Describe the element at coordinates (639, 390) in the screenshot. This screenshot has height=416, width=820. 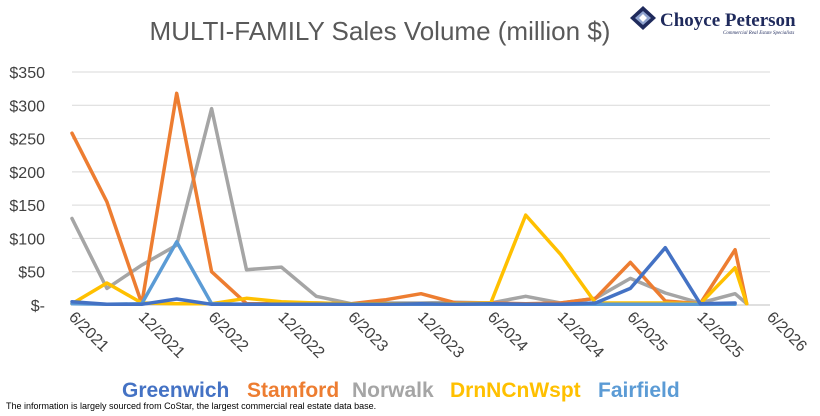
I see `legend-item-fairfield: Fairfield` at that location.